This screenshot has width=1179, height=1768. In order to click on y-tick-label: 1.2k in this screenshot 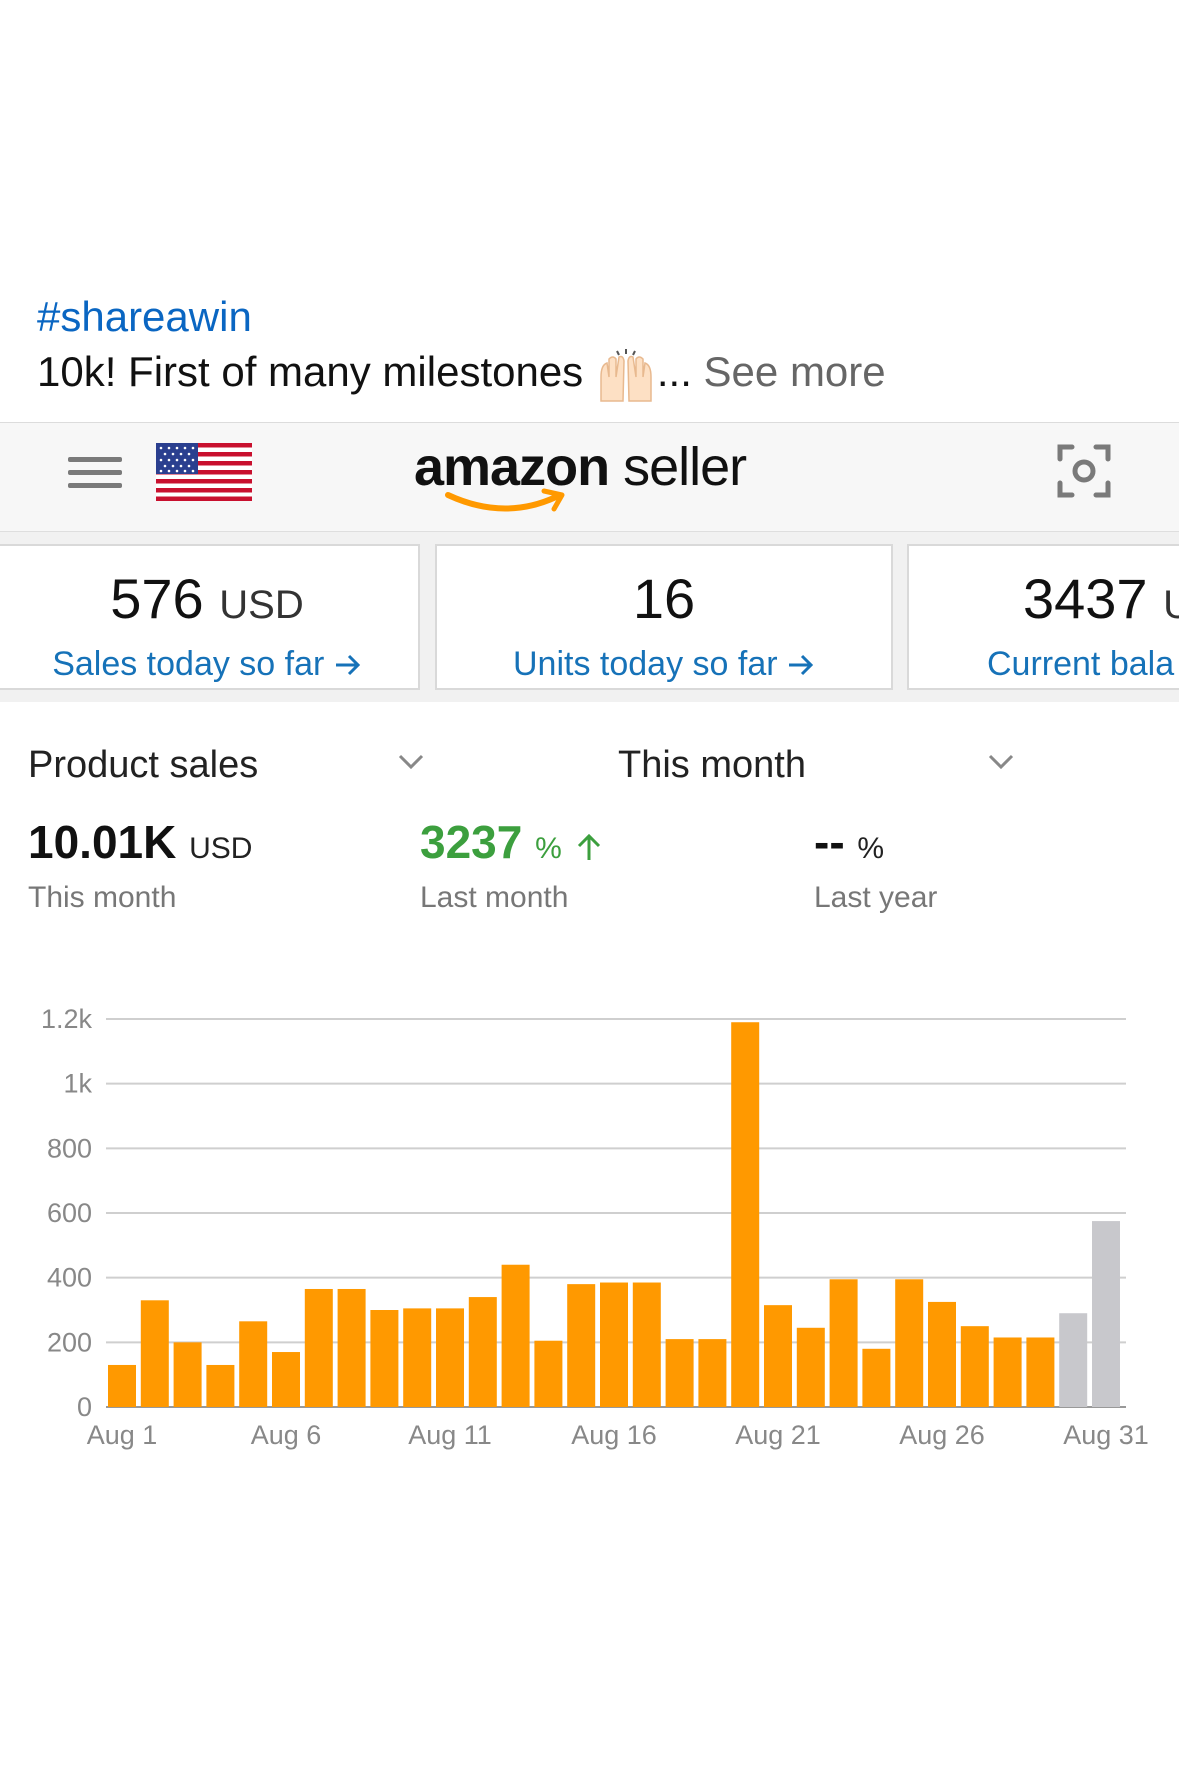, I will do `click(67, 1019)`.